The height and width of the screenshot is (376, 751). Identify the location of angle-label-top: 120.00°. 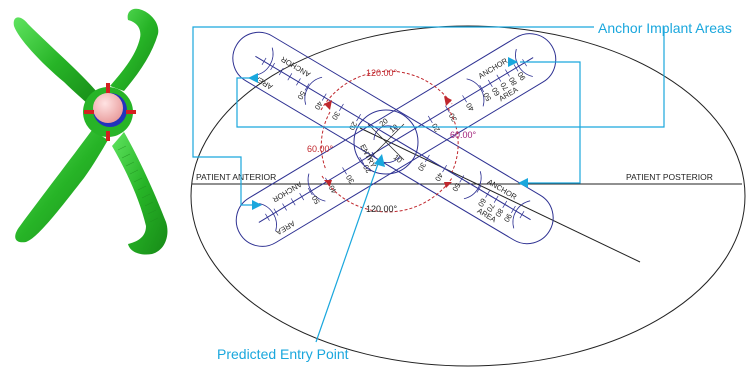
(382, 73).